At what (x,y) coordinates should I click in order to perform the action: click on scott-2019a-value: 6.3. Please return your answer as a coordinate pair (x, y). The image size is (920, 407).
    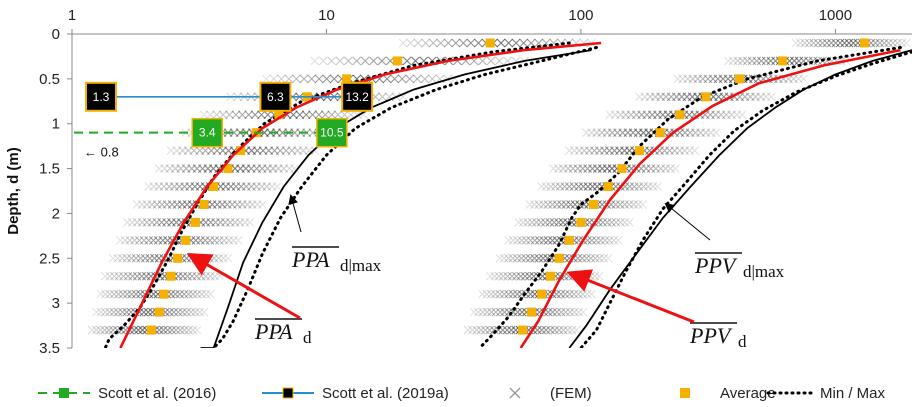
    Looking at the image, I should click on (275, 97).